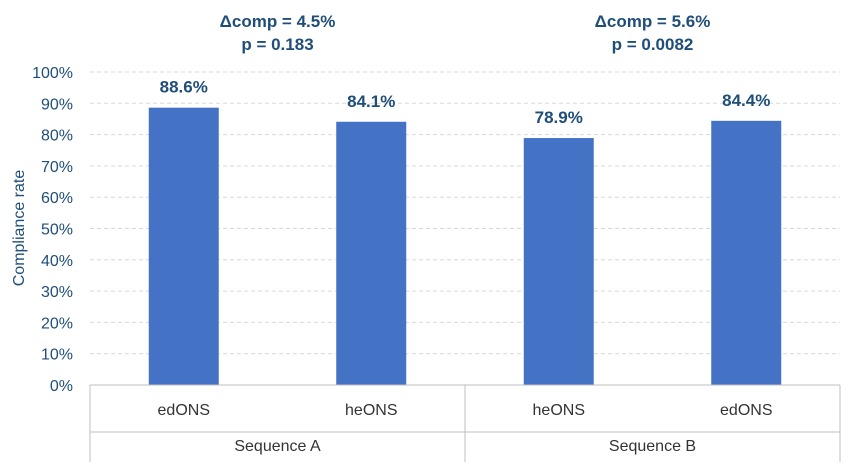 Image resolution: width=851 pixels, height=465 pixels. I want to click on data-label: 84.1%, so click(371, 101).